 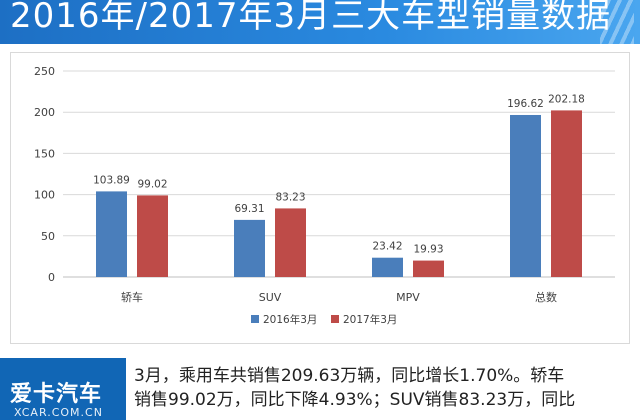 I want to click on data-label: 69.31, so click(x=249, y=209).